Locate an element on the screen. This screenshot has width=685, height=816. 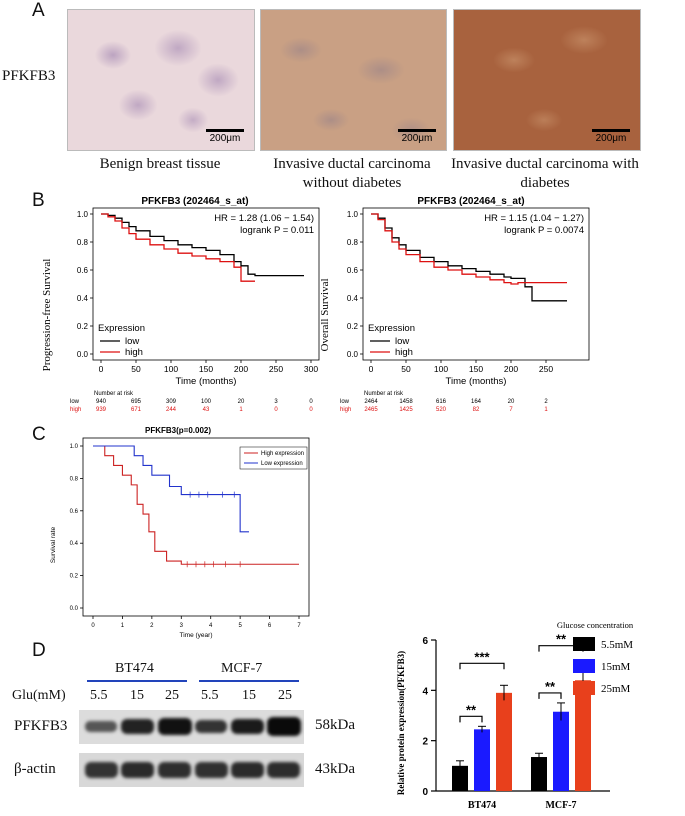
km-plot-os-logrank: logrank P = 0.0074 is located at coordinates (544, 230).